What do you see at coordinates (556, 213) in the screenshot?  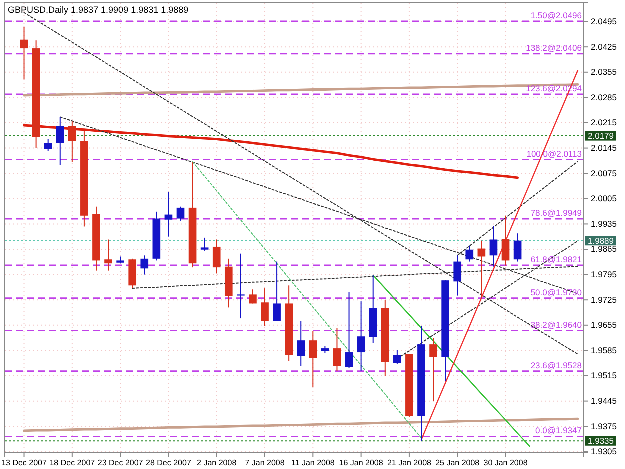 I see `ref-line-label: 78.6@1.9949` at bounding box center [556, 213].